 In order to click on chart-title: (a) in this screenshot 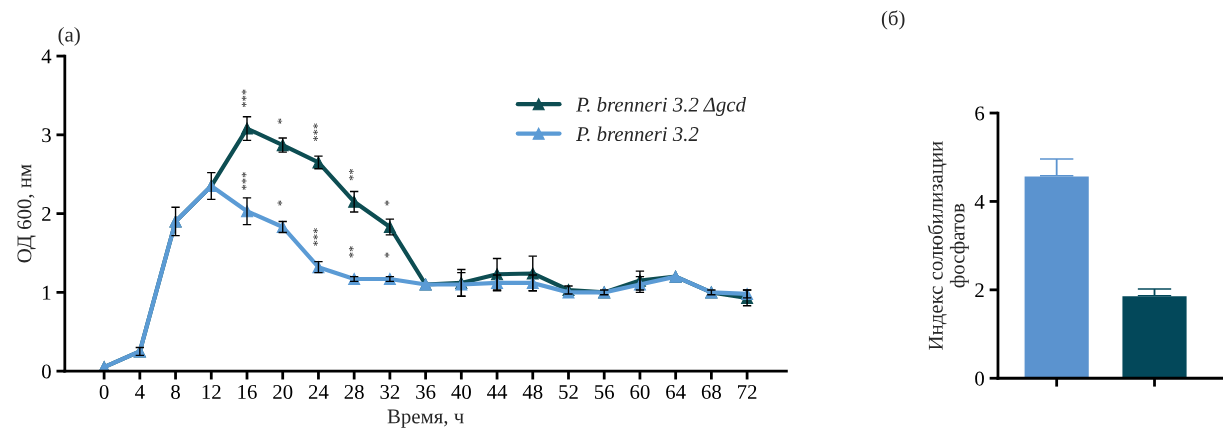, I will do `click(69, 36)`.